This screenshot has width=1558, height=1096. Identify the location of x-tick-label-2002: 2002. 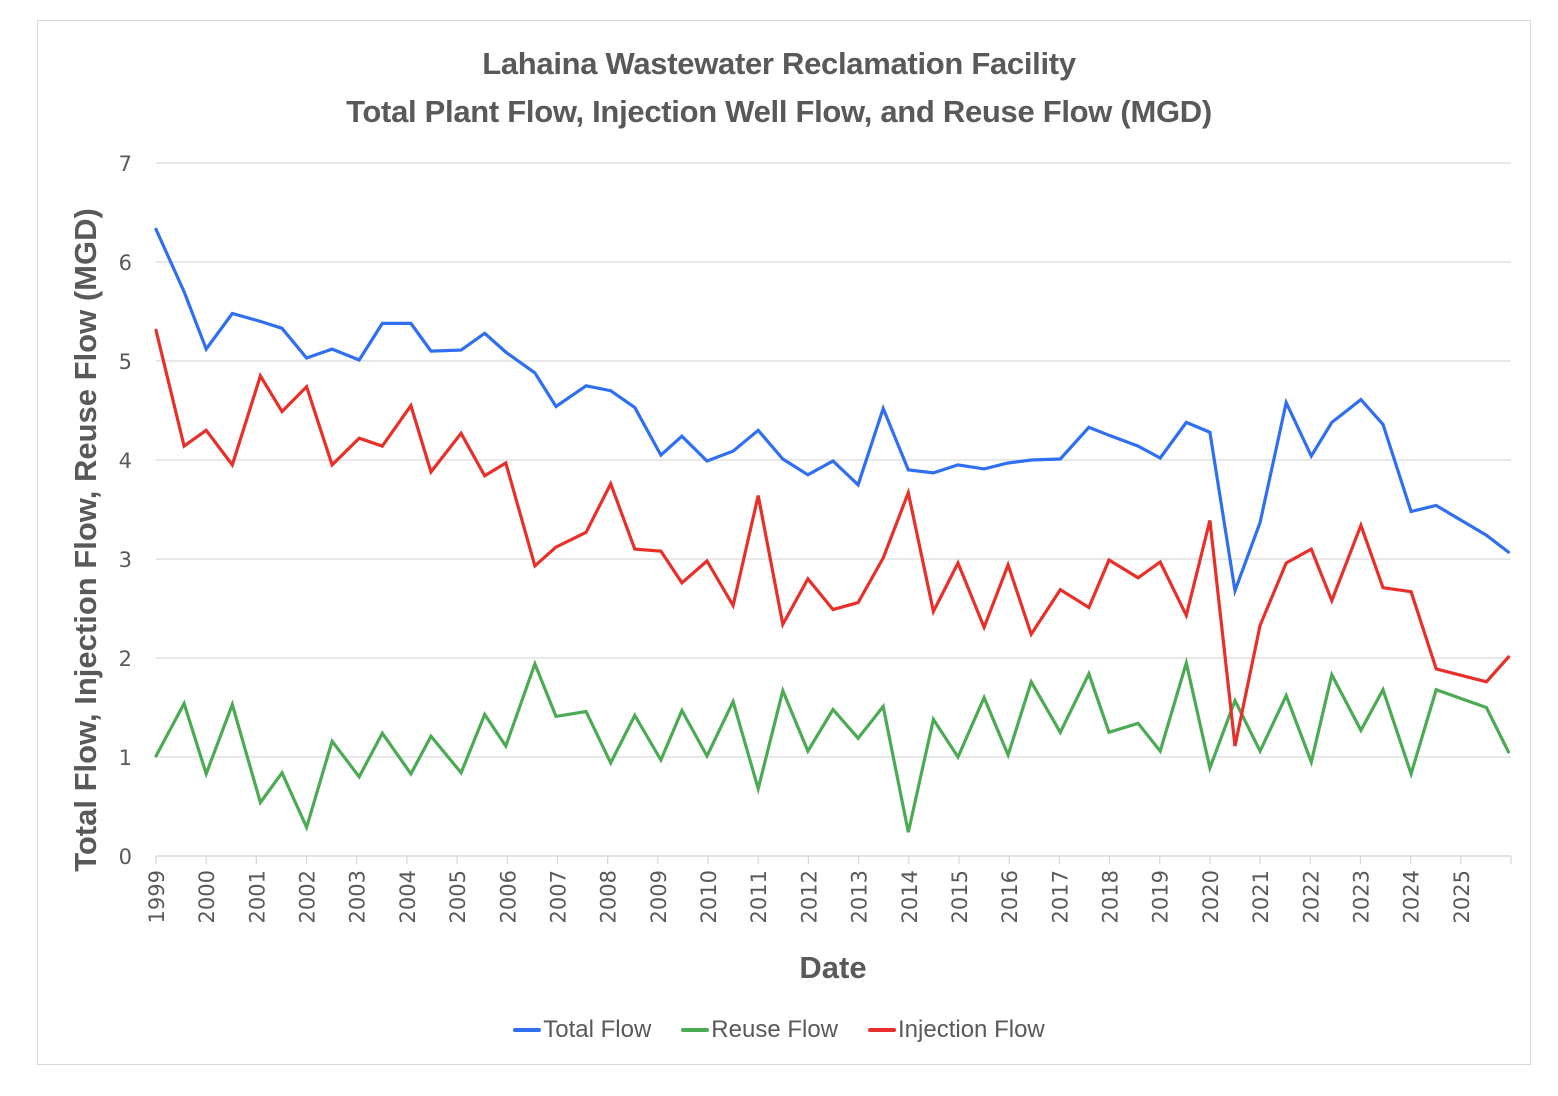
(308, 896).